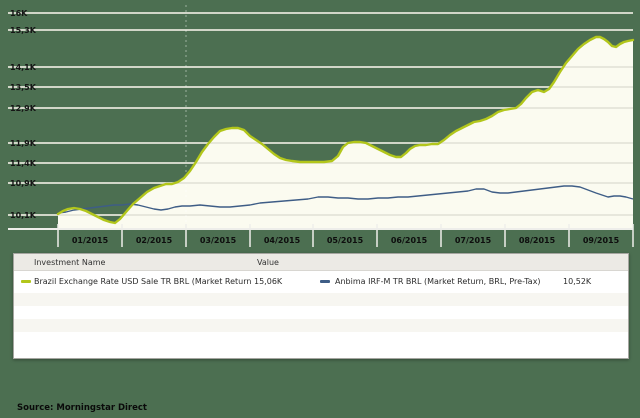 The height and width of the screenshot is (418, 640). I want to click on svg-text: 10,9K, so click(23, 183).